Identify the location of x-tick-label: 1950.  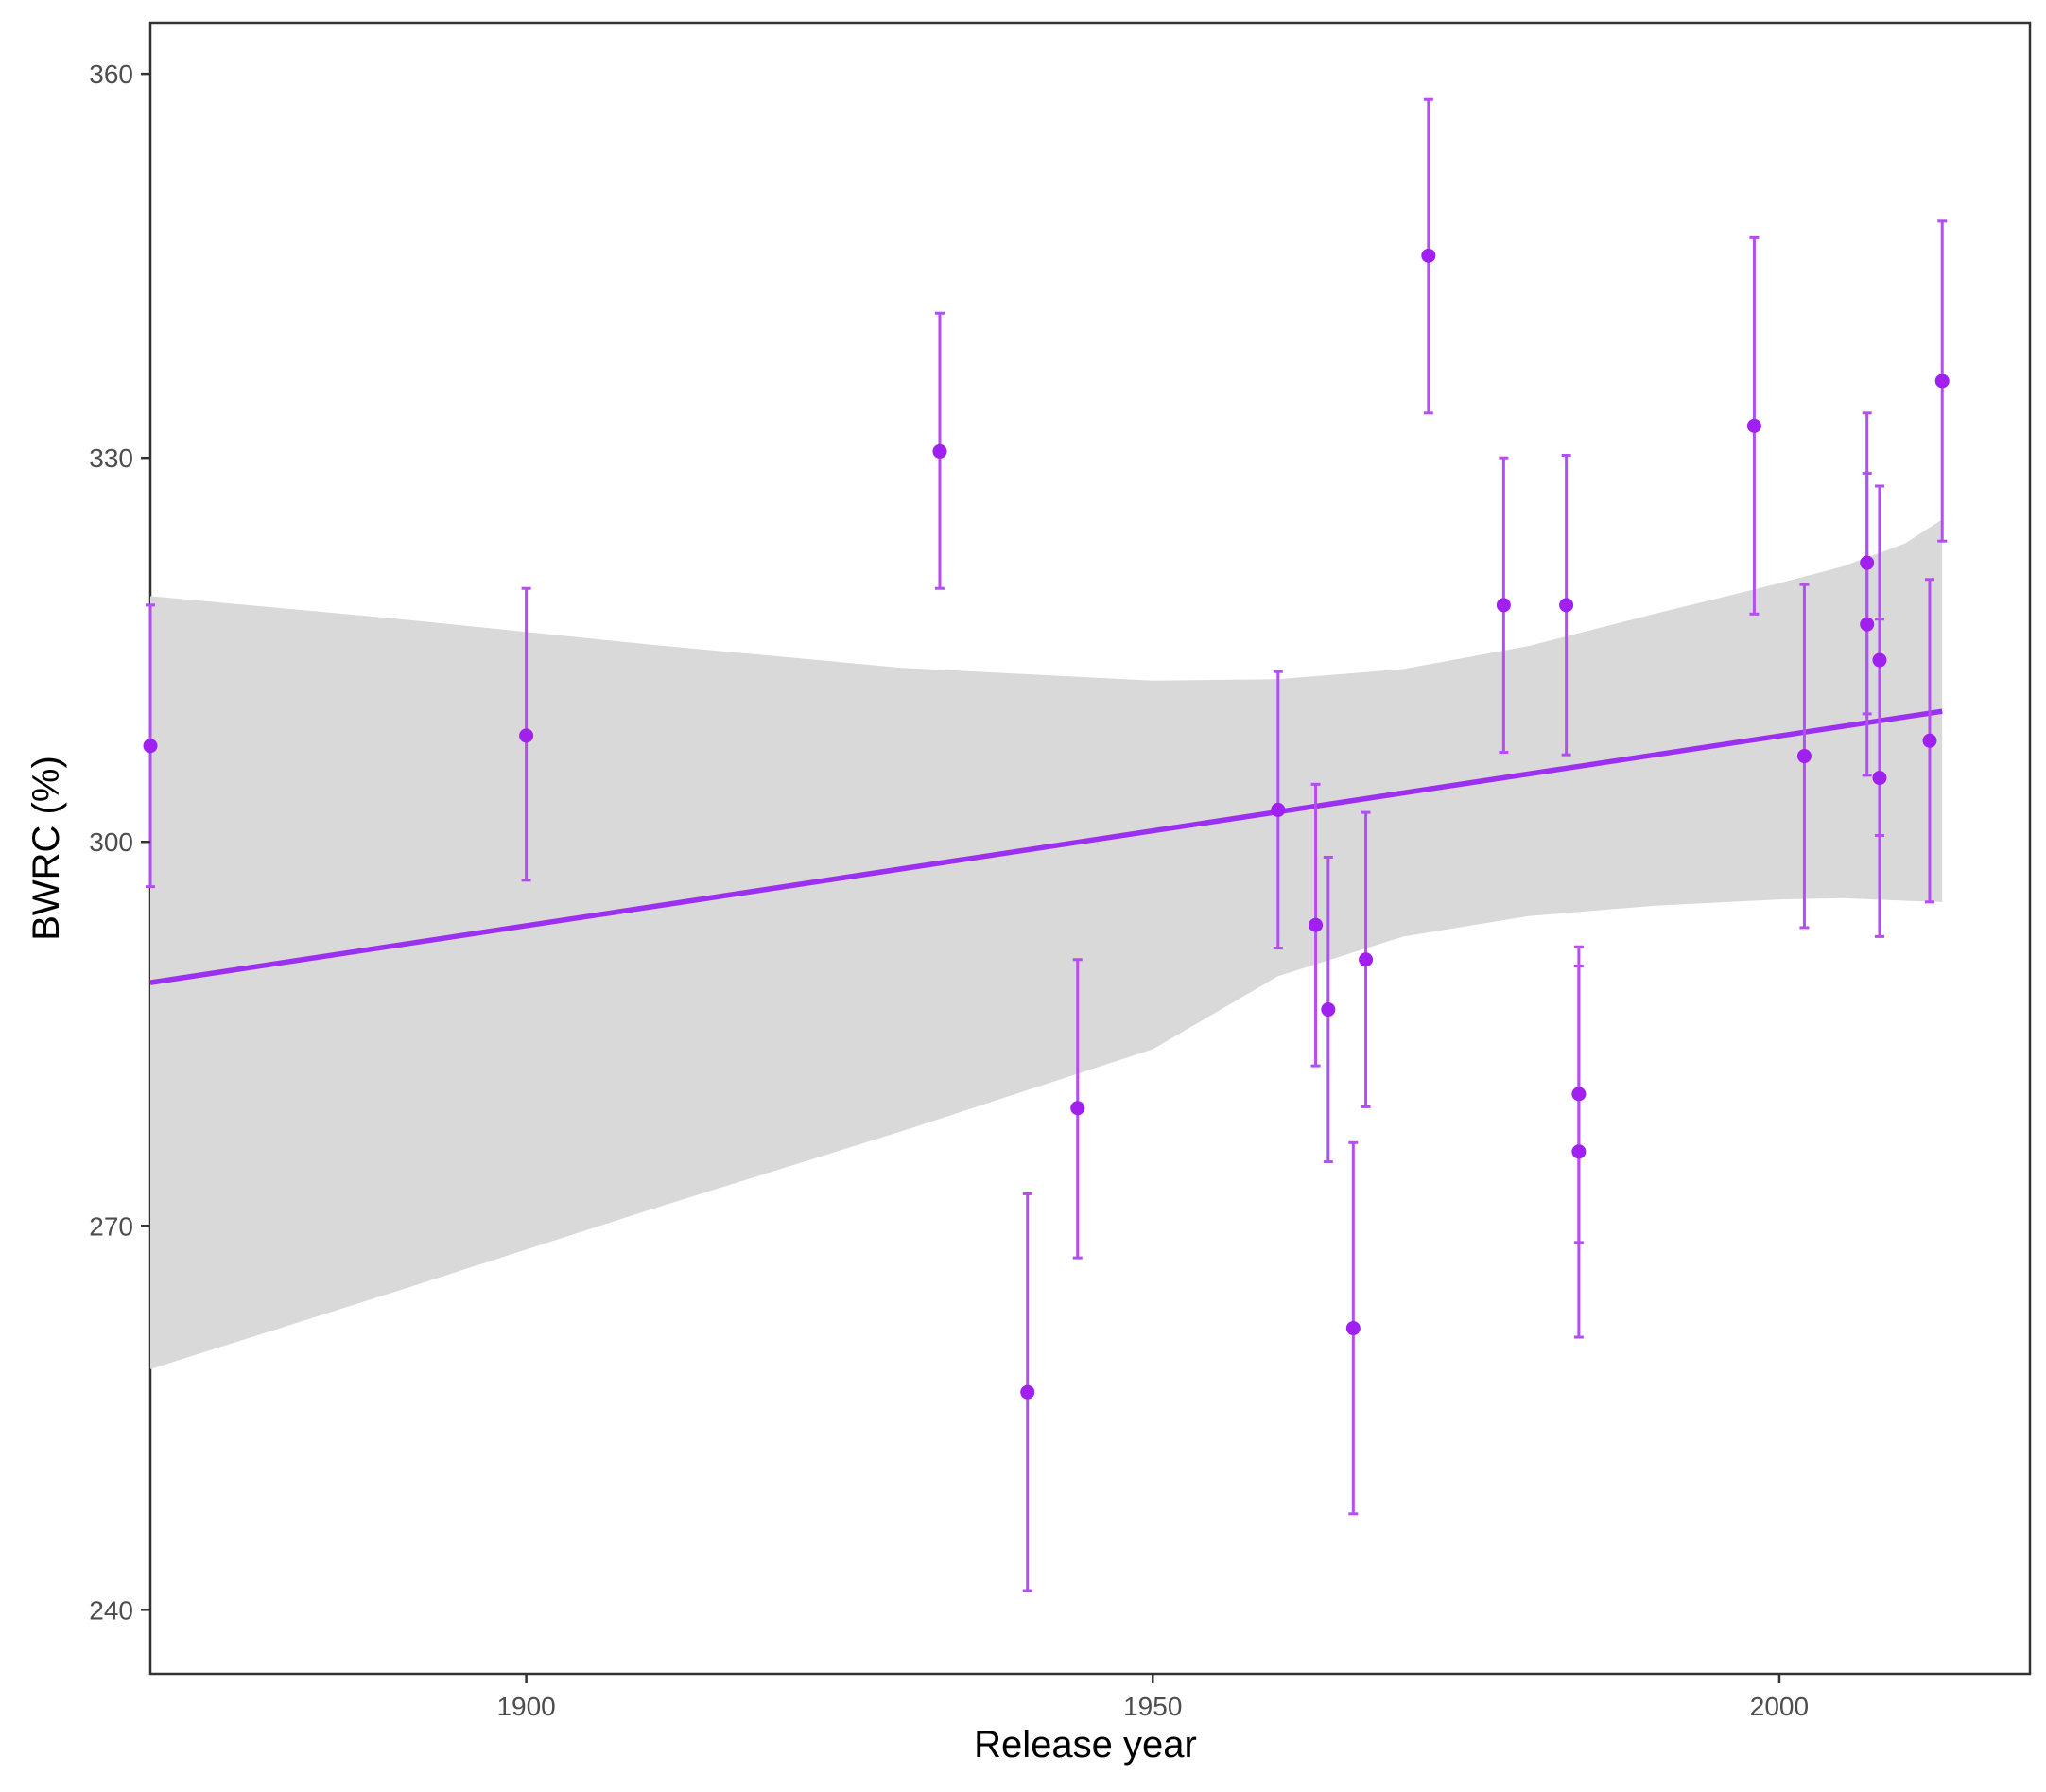
(1152, 1706).